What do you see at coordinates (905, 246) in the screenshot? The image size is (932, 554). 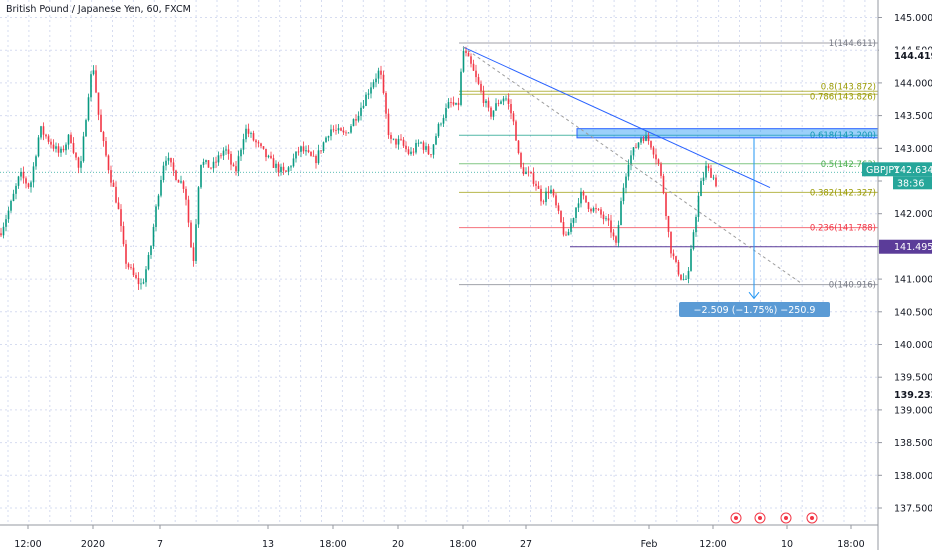 I see `horizontal-line-badge` at bounding box center [905, 246].